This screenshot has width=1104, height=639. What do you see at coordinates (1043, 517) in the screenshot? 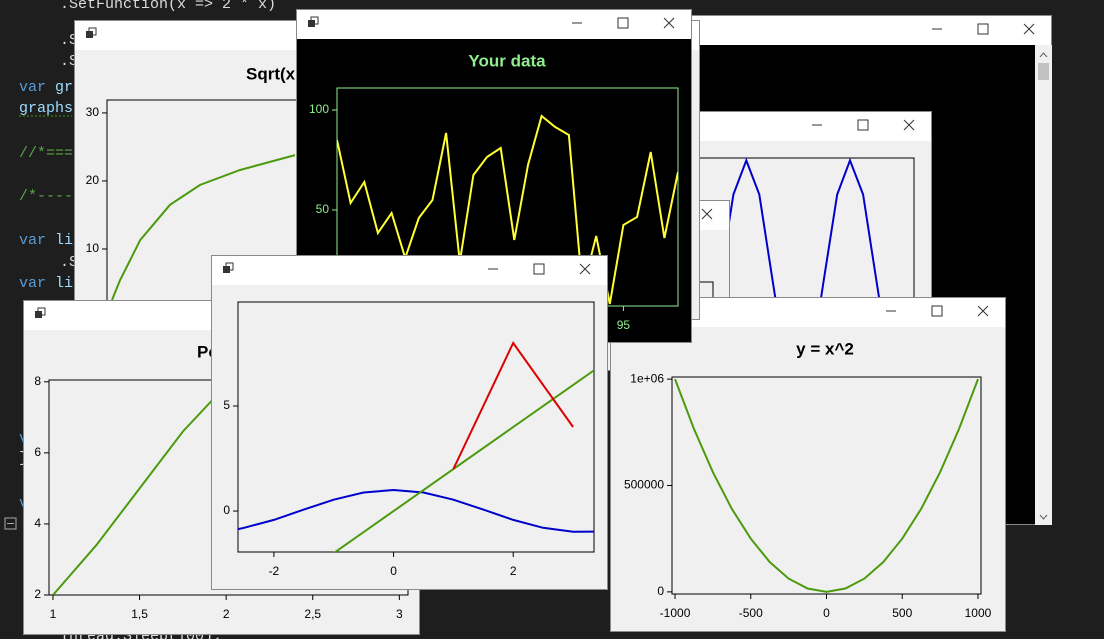
I see `scroll-down` at bounding box center [1043, 517].